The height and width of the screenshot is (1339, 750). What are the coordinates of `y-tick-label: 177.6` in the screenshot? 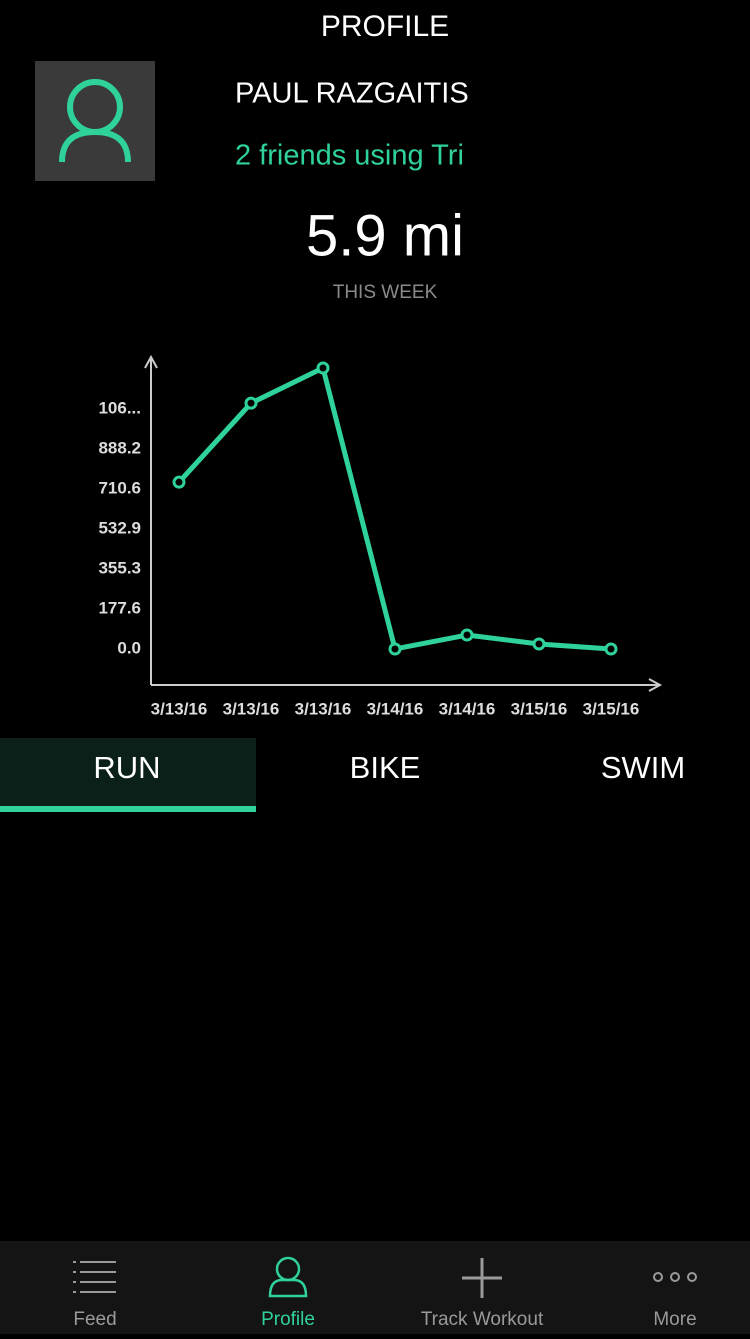 It's located at (119, 607).